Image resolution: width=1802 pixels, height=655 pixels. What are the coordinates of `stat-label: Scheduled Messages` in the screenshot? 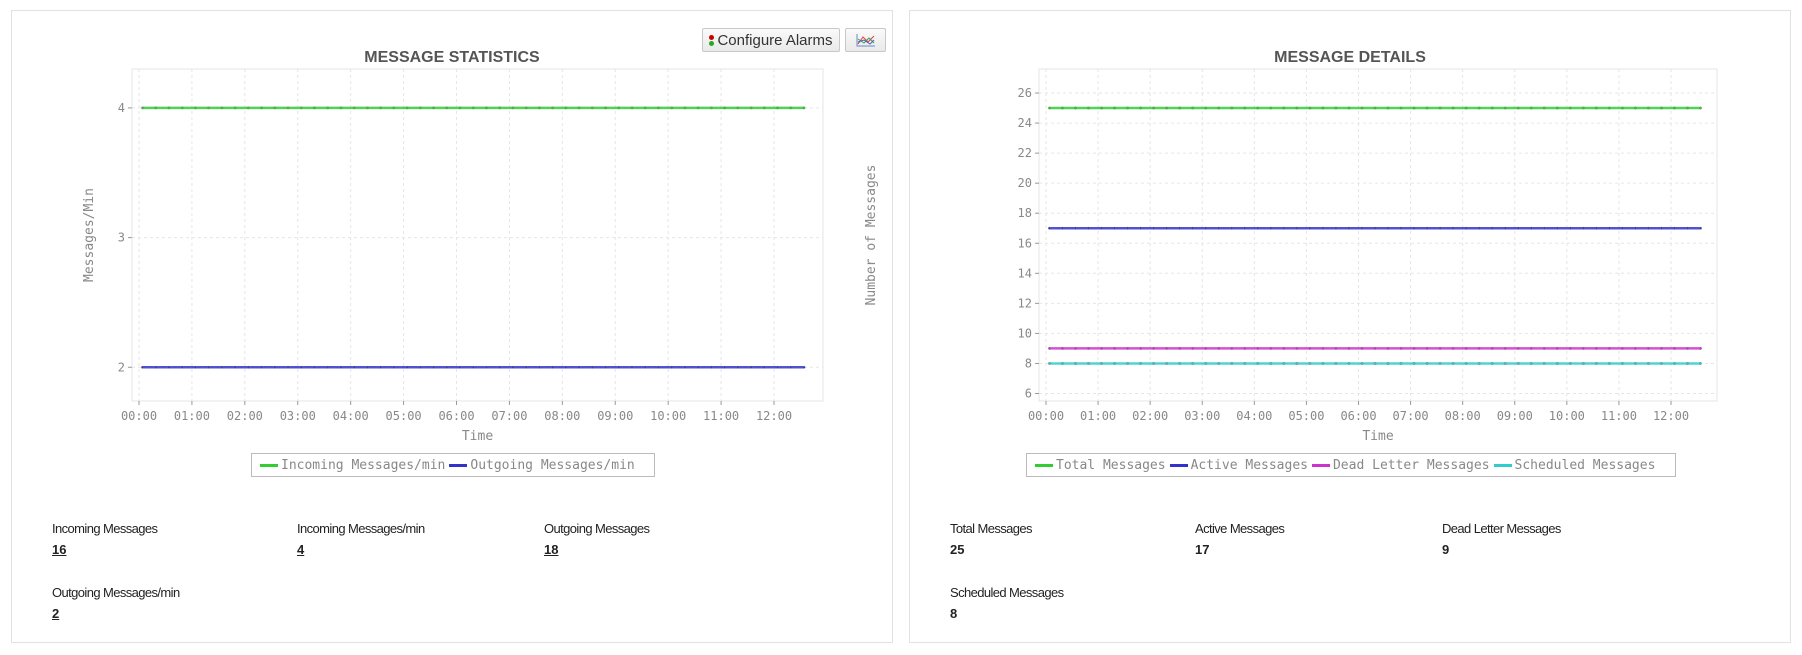 It's located at (1007, 592).